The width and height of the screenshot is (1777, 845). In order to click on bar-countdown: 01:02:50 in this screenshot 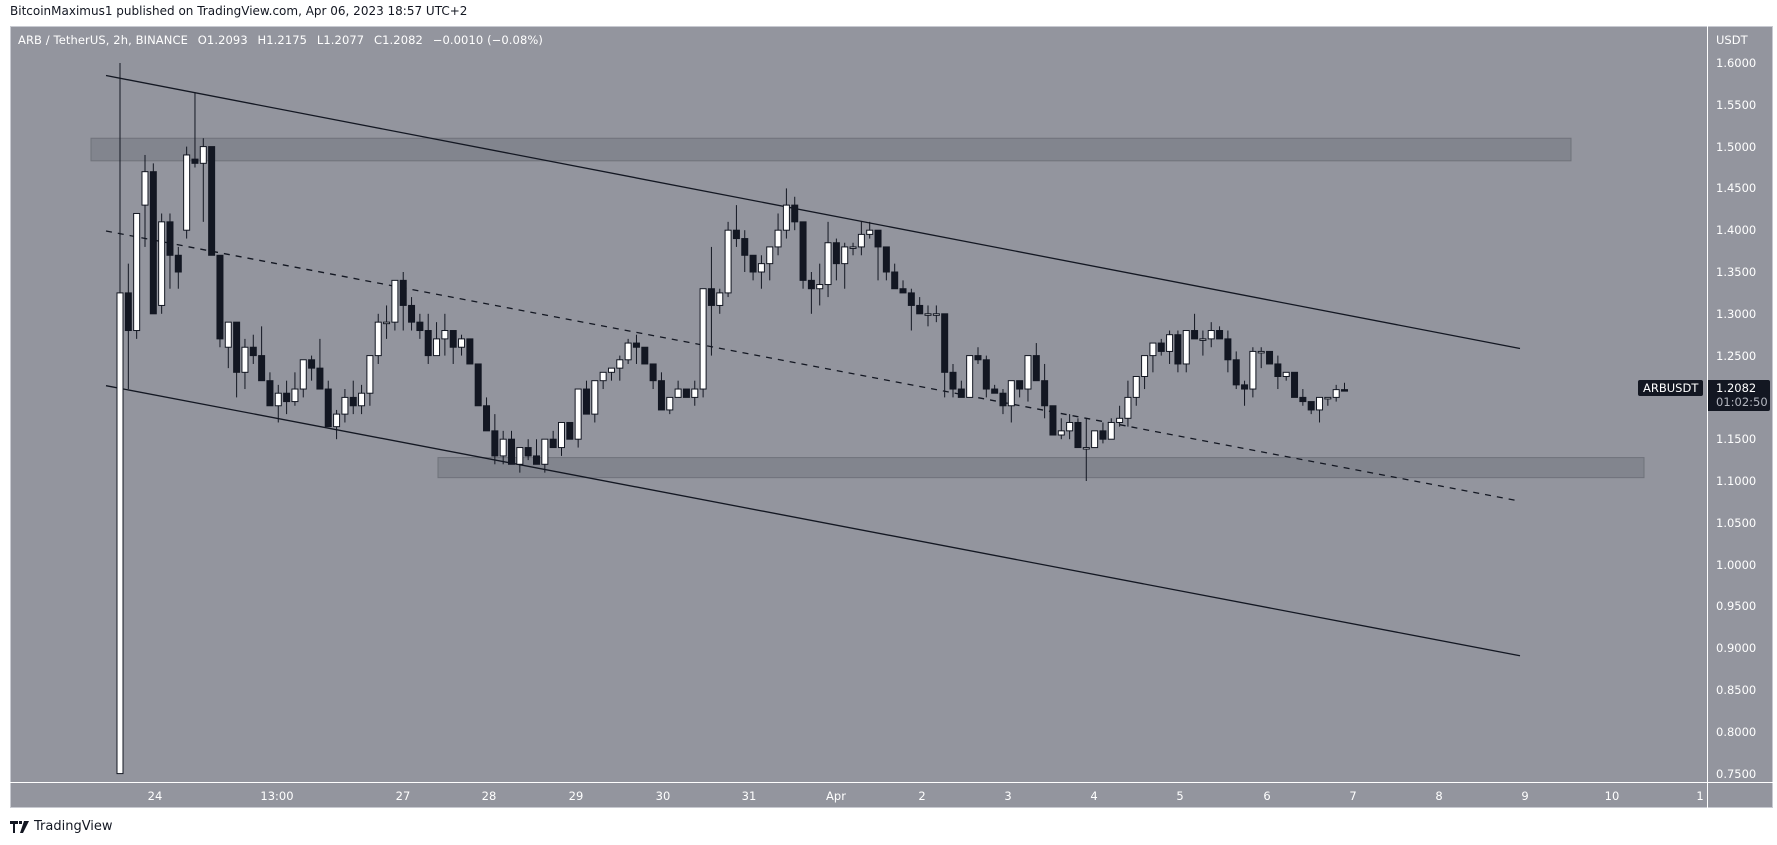, I will do `click(1742, 402)`.